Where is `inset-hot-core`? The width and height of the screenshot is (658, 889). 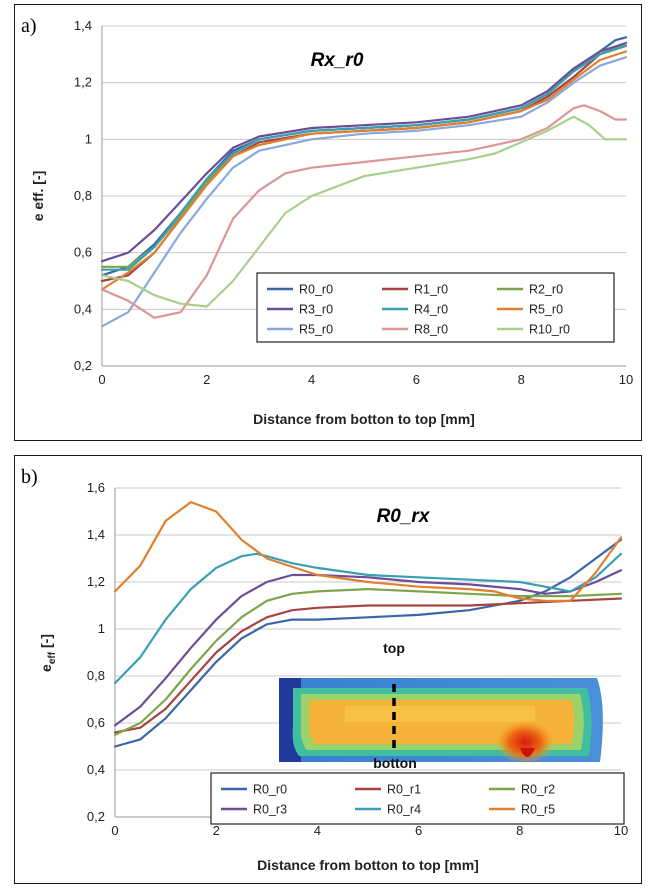
inset-hot-core is located at coordinates (527, 752).